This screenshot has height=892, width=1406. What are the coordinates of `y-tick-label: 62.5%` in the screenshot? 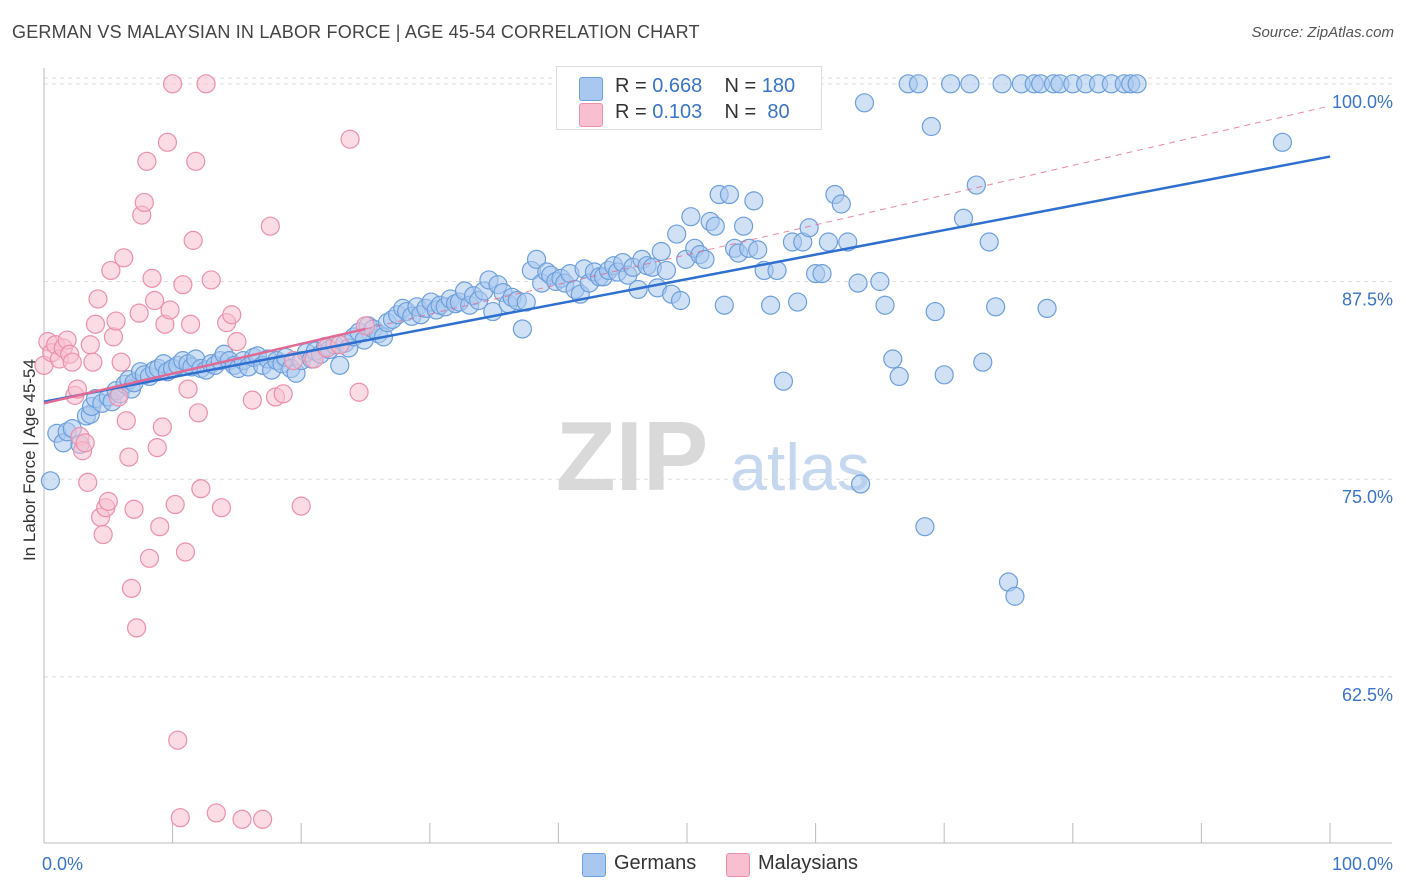 It's located at (1367, 695).